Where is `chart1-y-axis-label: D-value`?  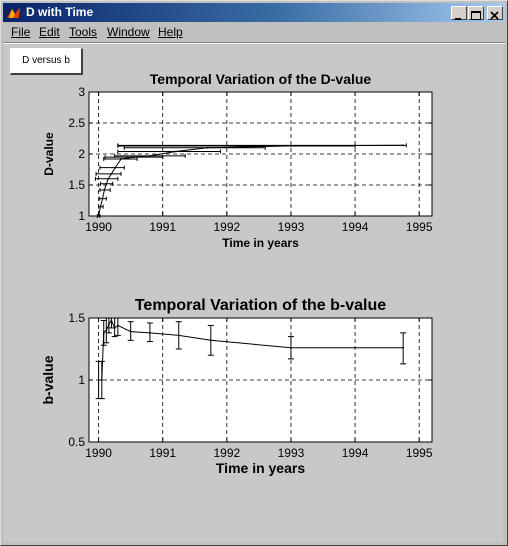
chart1-y-axis-label: D-value is located at coordinates (49, 154).